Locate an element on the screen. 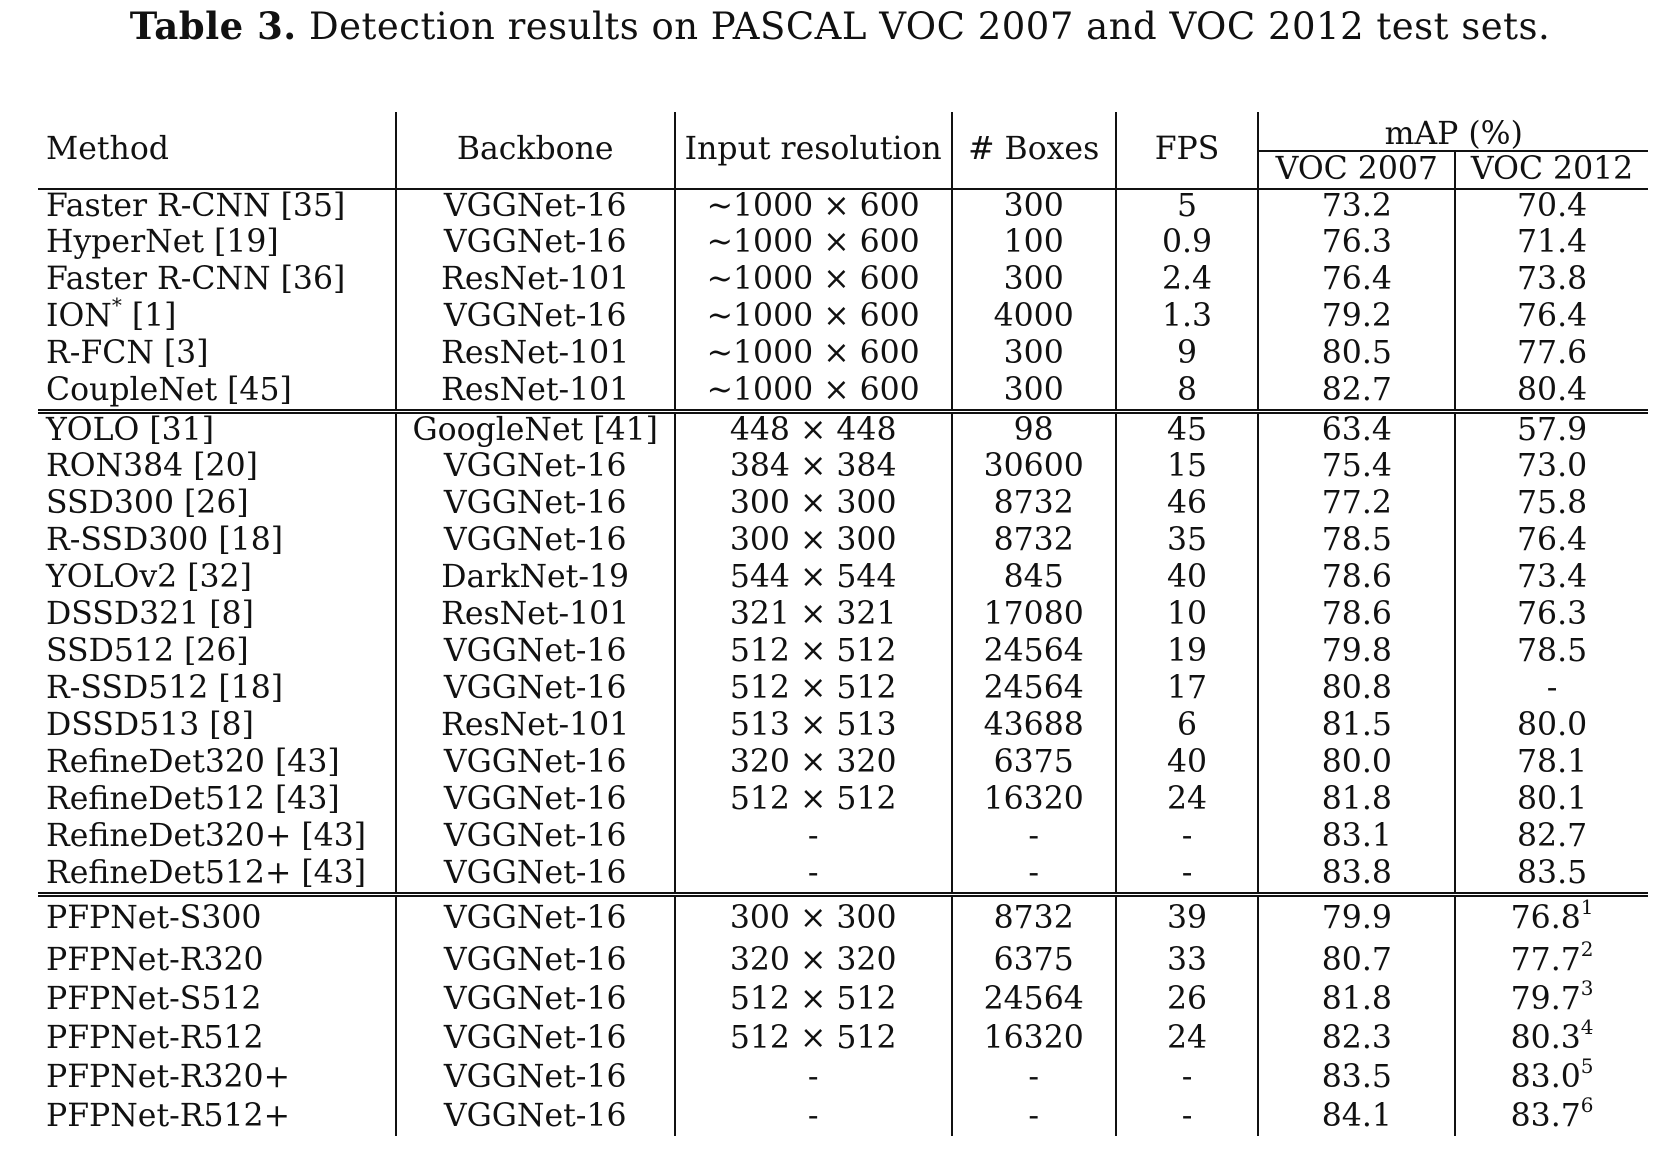  cell-fps: 19 is located at coordinates (1187, 651).